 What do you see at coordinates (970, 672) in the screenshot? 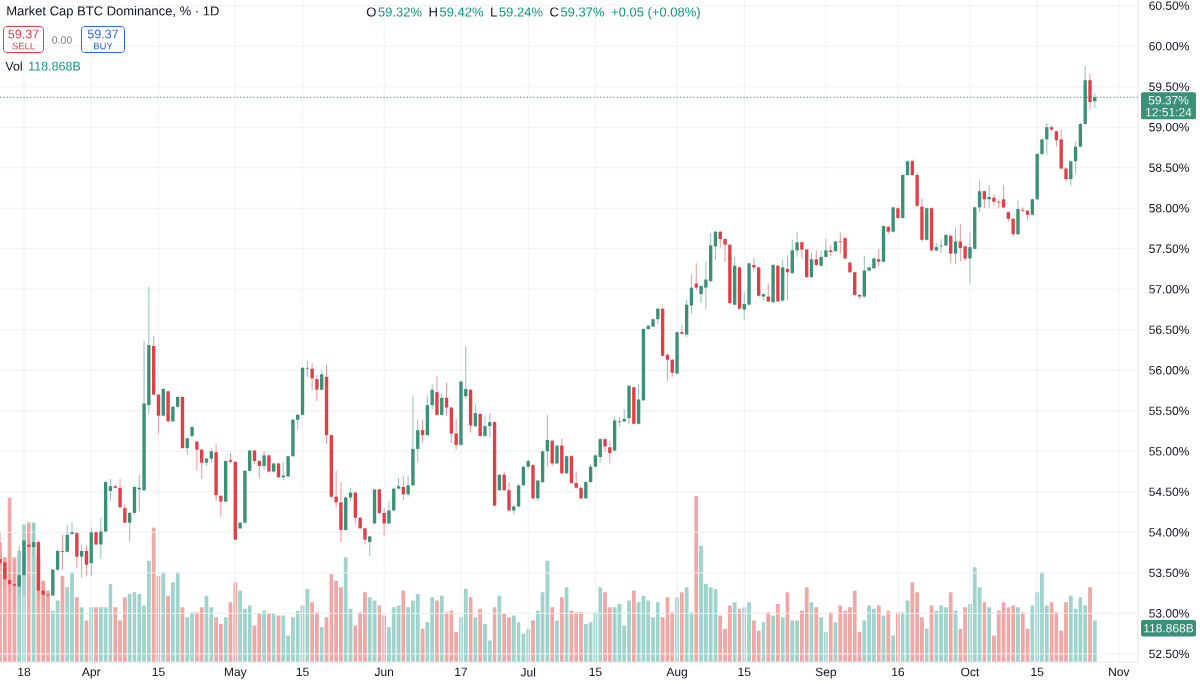
I see `x-tick-label: Oct` at bounding box center [970, 672].